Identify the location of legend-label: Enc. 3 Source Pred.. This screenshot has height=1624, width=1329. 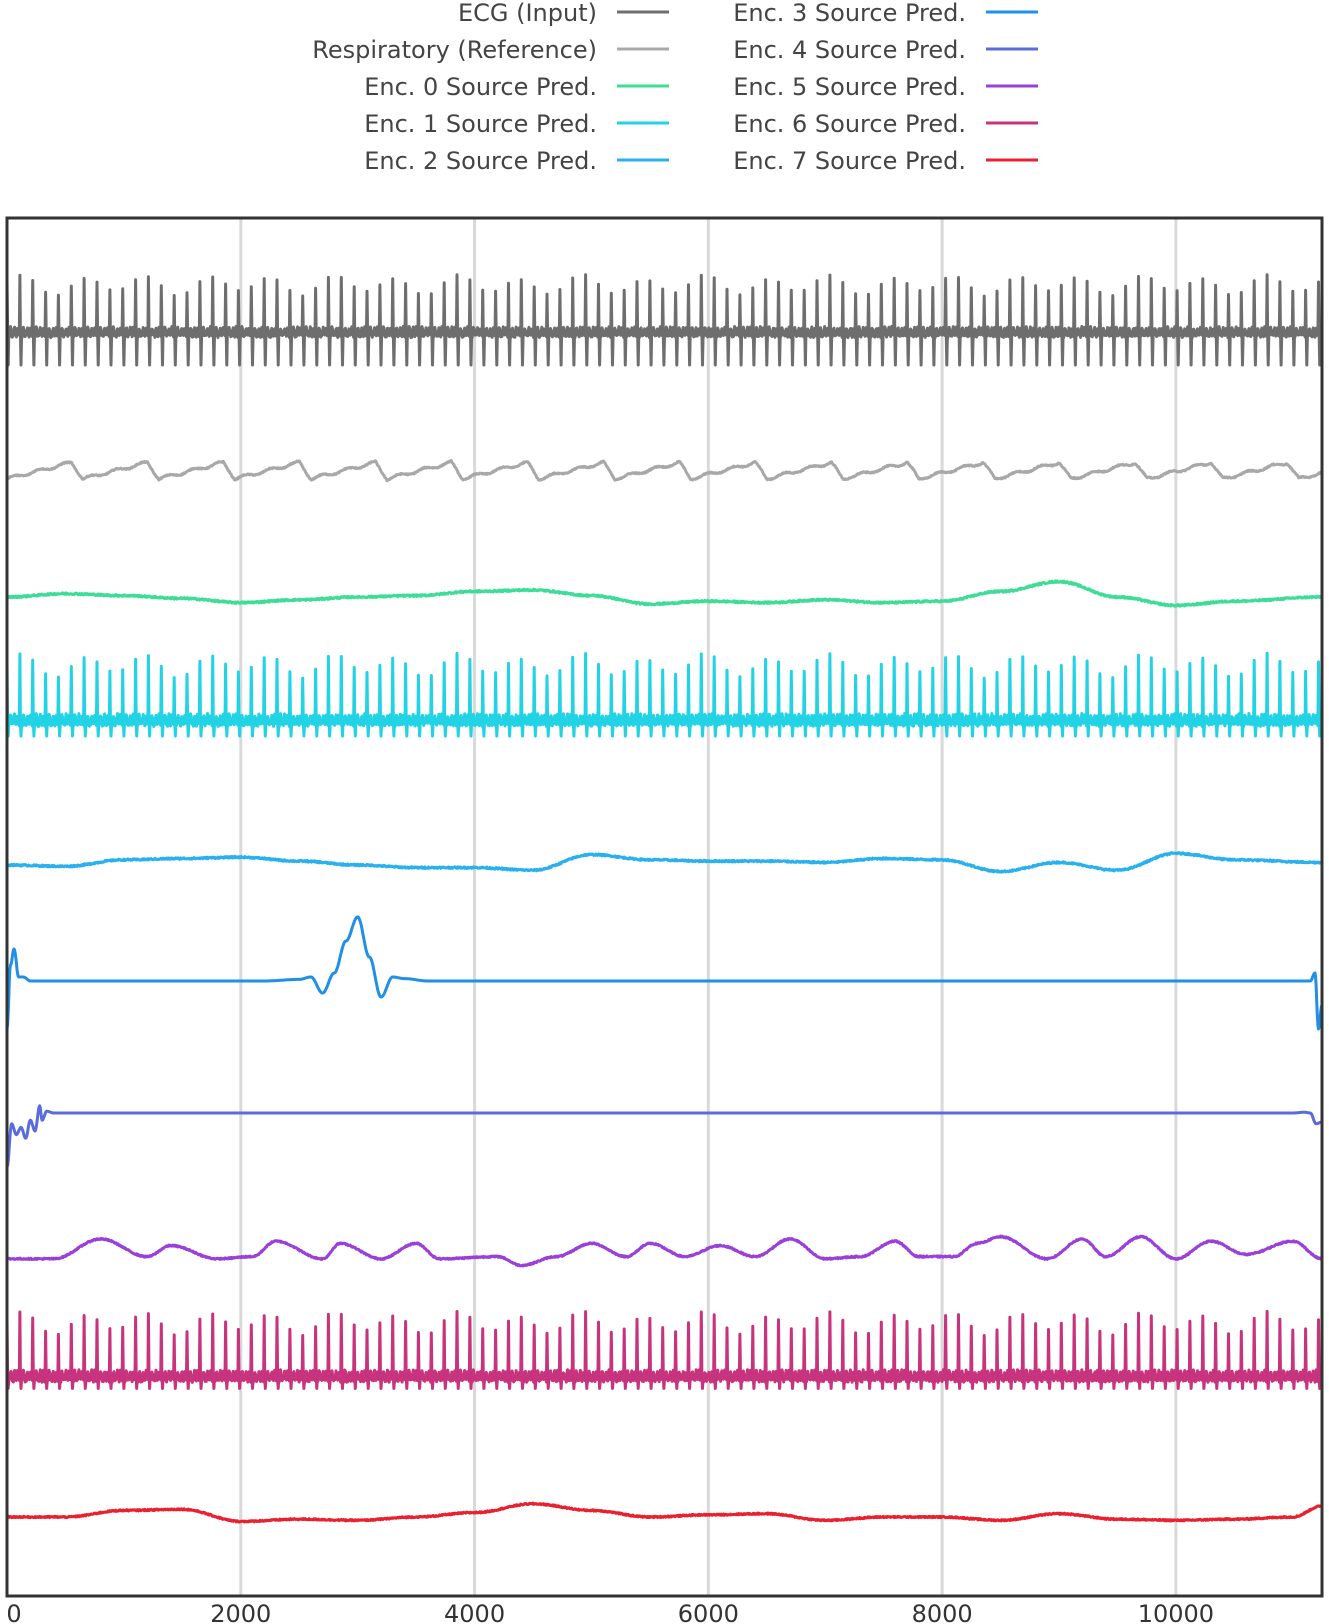
(849, 13).